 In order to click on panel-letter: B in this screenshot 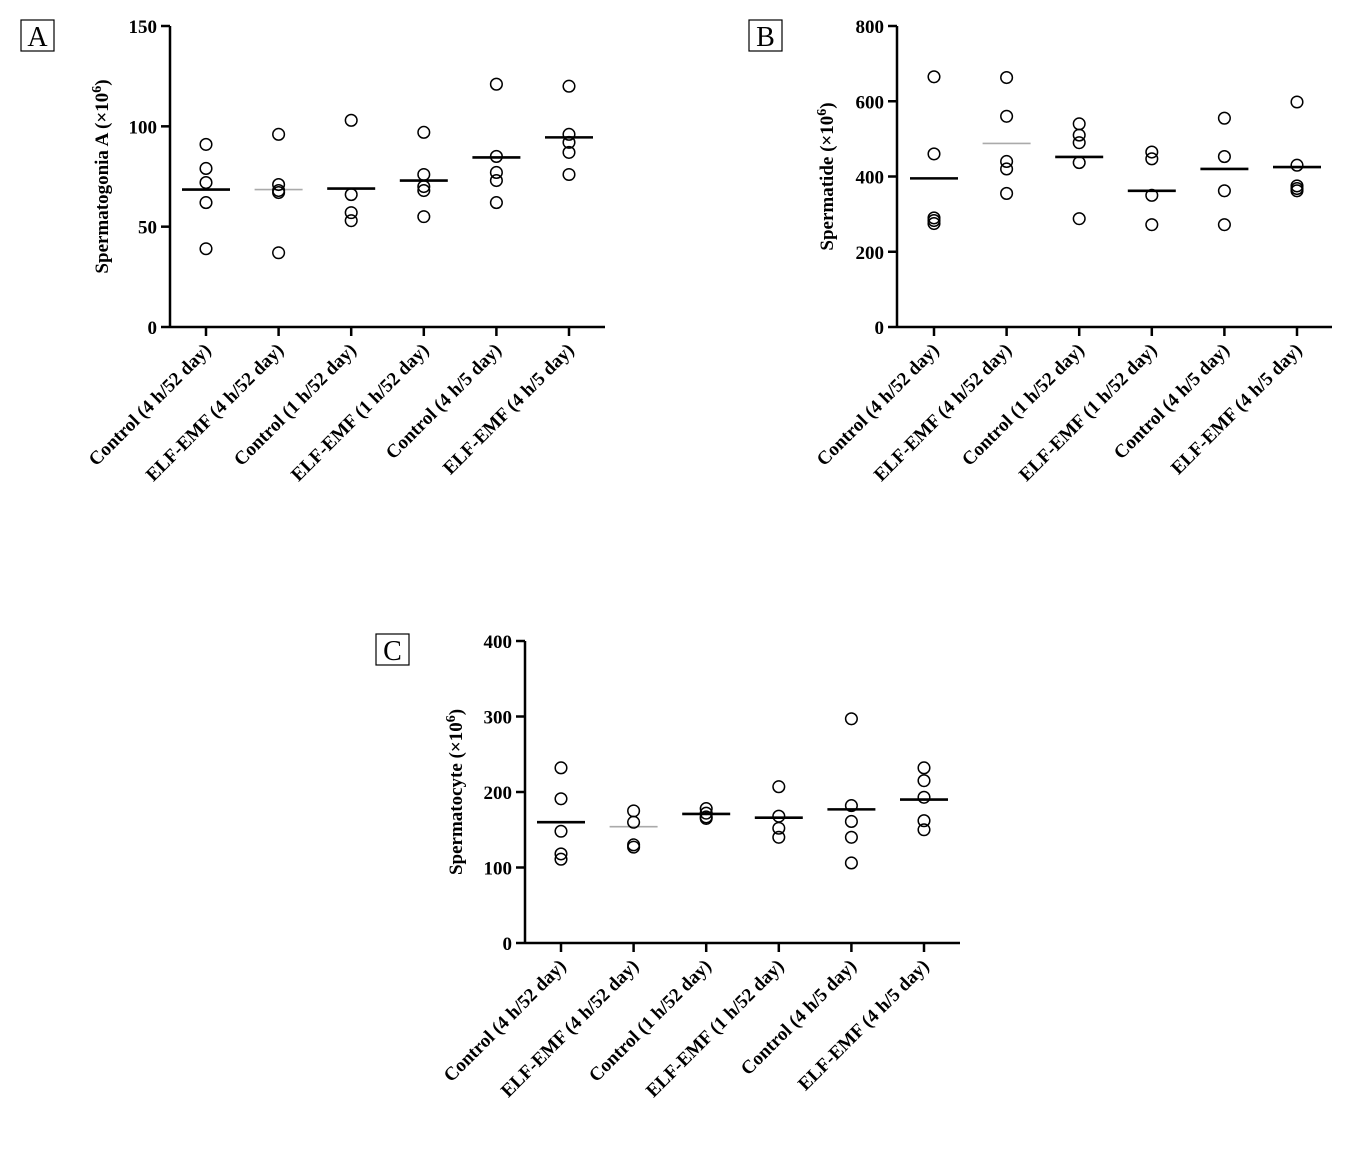, I will do `click(765, 37)`.